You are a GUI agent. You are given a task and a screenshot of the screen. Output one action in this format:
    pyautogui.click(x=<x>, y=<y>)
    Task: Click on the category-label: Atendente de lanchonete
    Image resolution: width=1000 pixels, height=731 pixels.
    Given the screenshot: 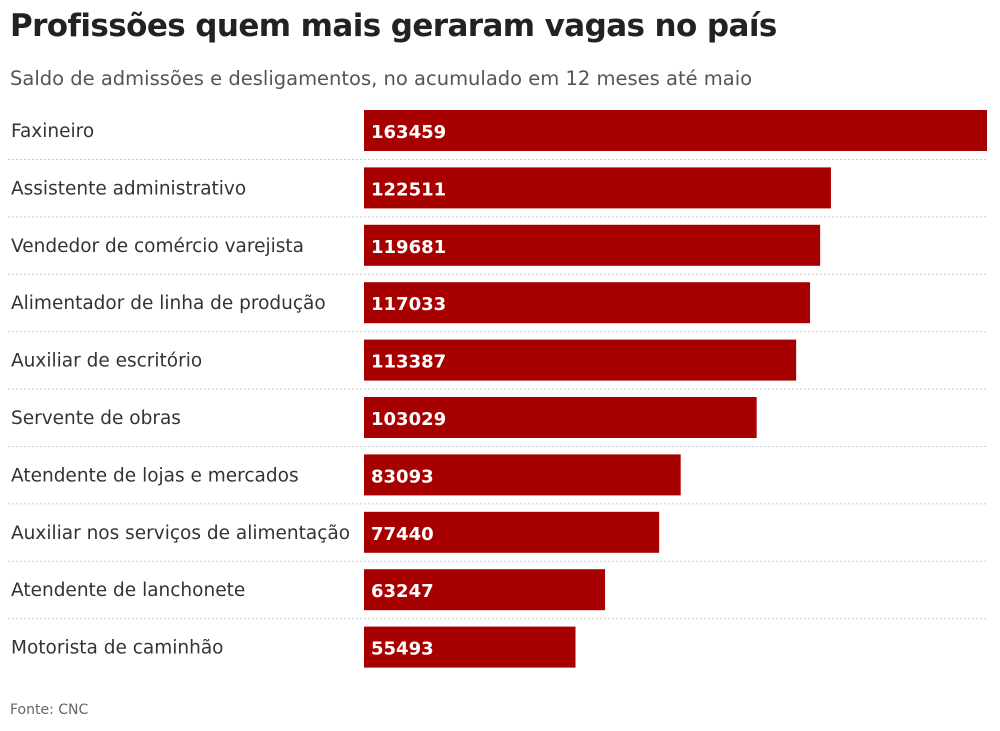 What is the action you would take?
    pyautogui.click(x=128, y=590)
    